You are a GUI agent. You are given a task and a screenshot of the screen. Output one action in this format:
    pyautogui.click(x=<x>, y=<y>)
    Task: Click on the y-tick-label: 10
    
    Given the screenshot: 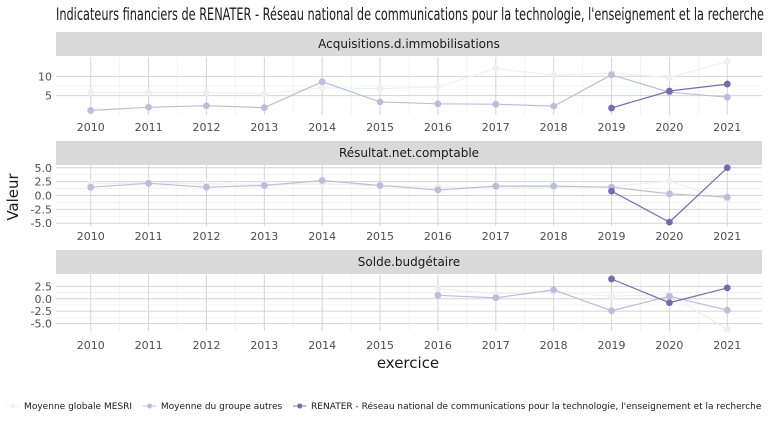 What is the action you would take?
    pyautogui.click(x=45, y=76)
    